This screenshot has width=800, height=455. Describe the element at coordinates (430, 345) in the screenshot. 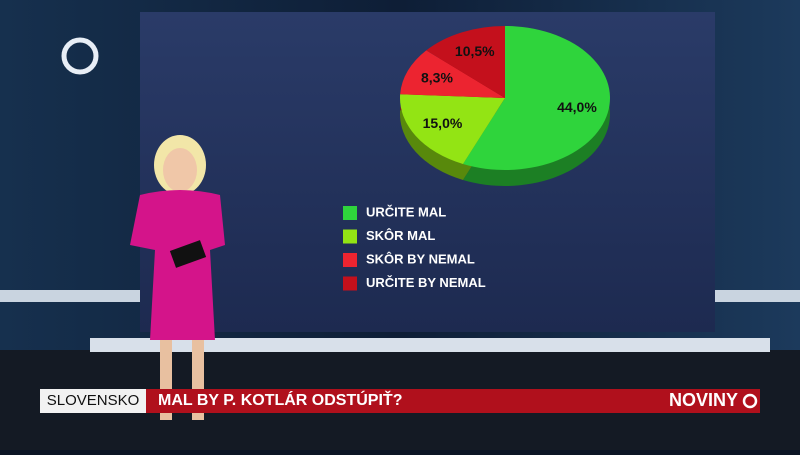

I see `desk-edge` at that location.